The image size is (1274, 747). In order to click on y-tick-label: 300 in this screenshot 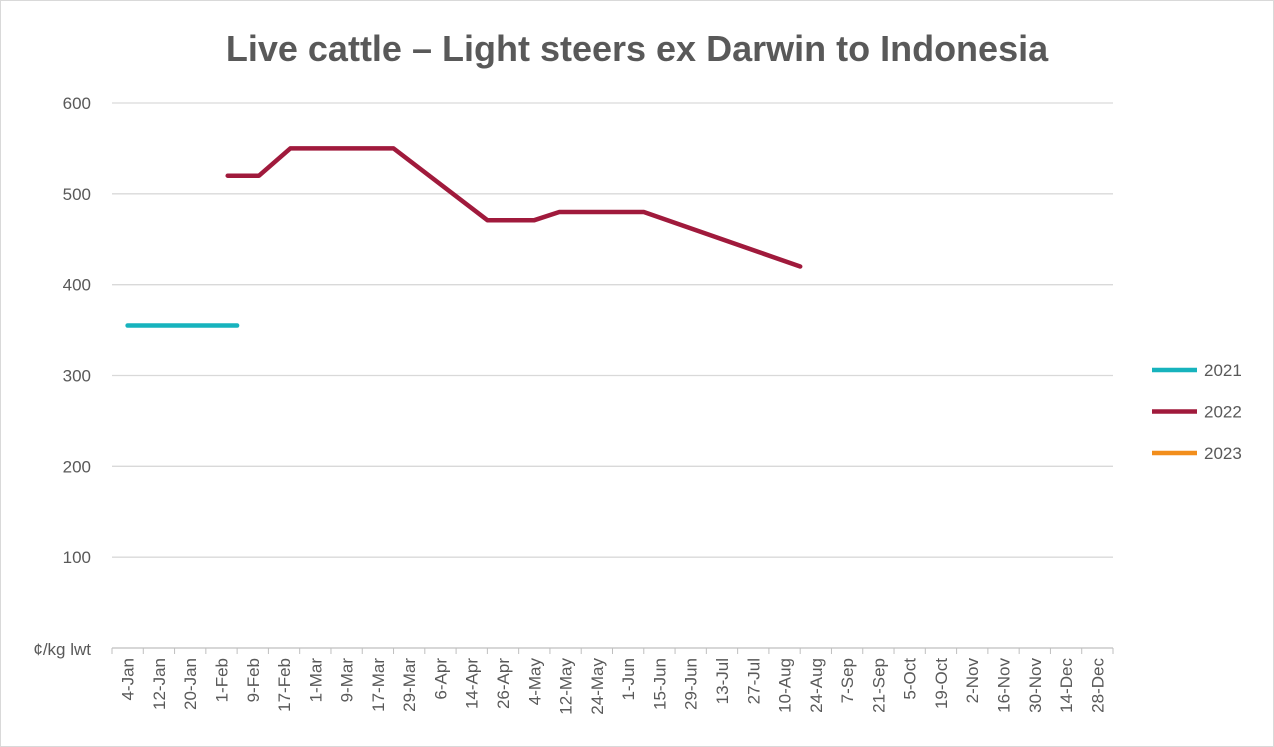, I will do `click(77, 376)`.